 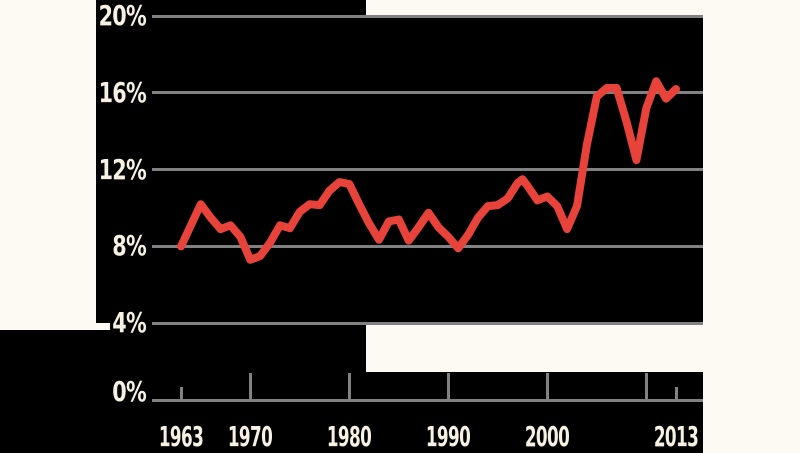 What do you see at coordinates (250, 436) in the screenshot?
I see `x-axis-label-1970: 1970` at bounding box center [250, 436].